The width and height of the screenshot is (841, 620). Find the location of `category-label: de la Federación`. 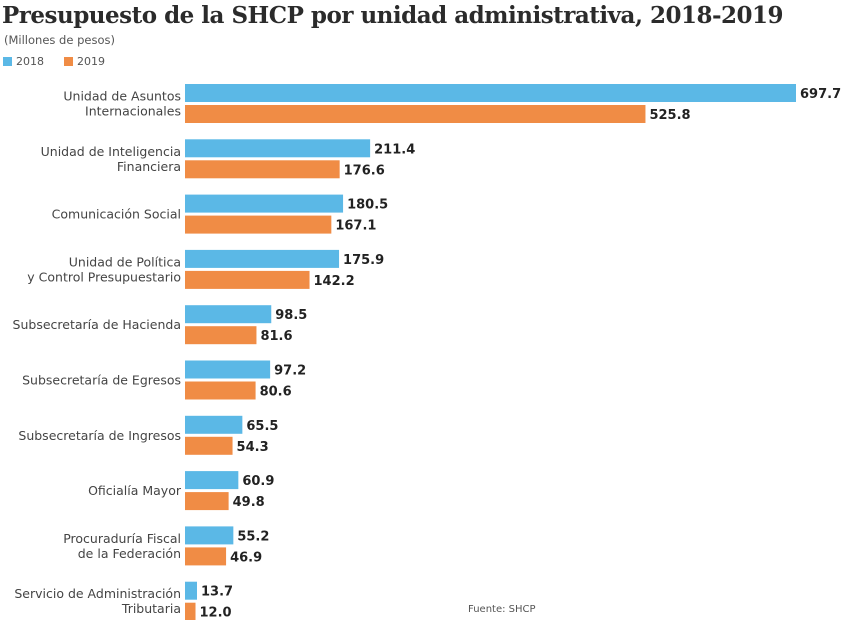

category-label: de la Federación is located at coordinates (129, 553).